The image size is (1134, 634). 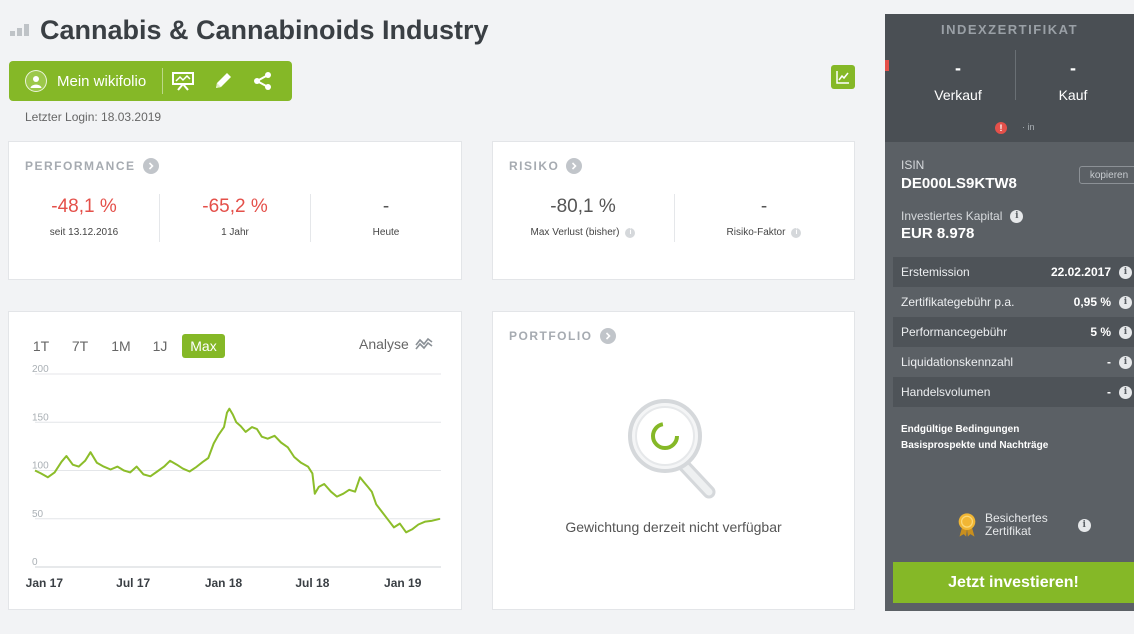 I want to click on presentation-button, so click(x=183, y=81).